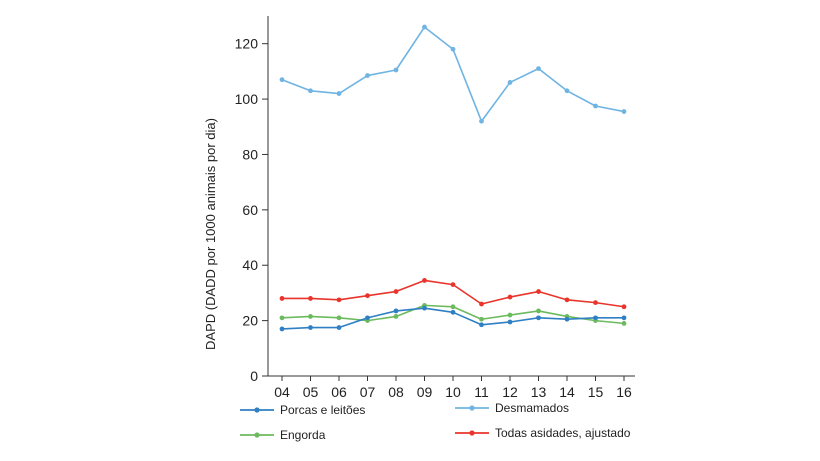  I want to click on legend-item: Todas asidades, ajustado, so click(543, 433).